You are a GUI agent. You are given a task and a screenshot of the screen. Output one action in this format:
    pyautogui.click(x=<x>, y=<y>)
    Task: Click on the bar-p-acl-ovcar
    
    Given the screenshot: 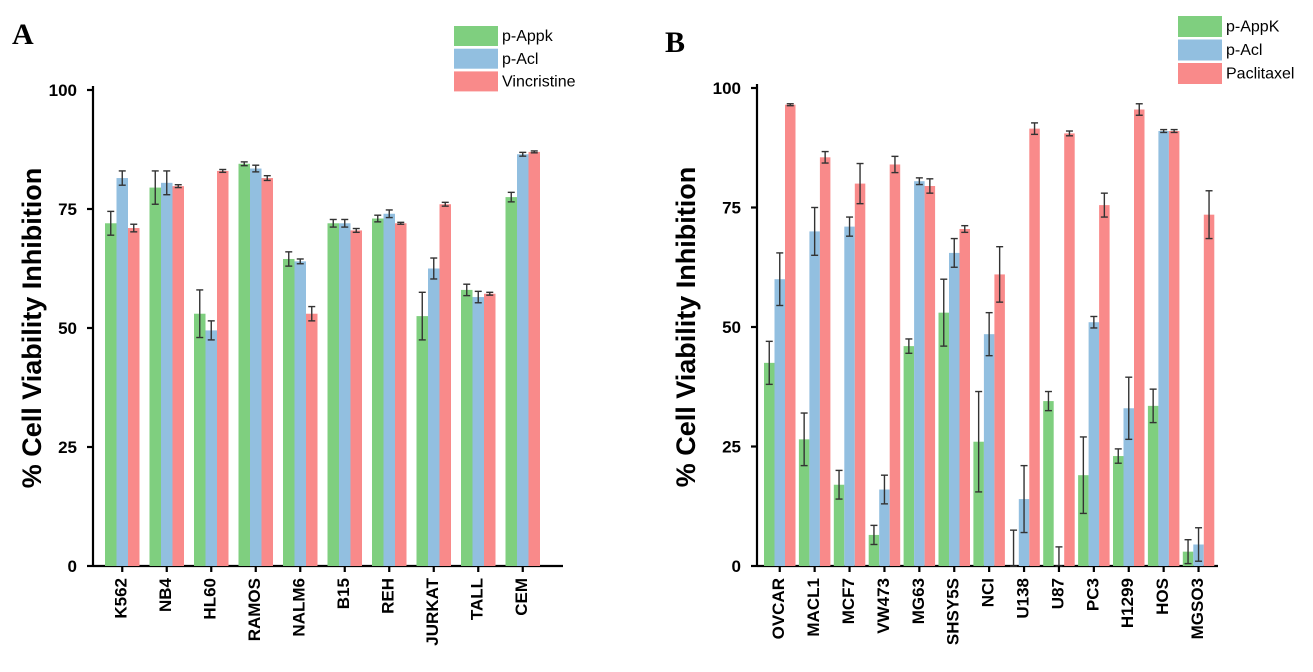 What is the action you would take?
    pyautogui.click(x=779, y=422)
    